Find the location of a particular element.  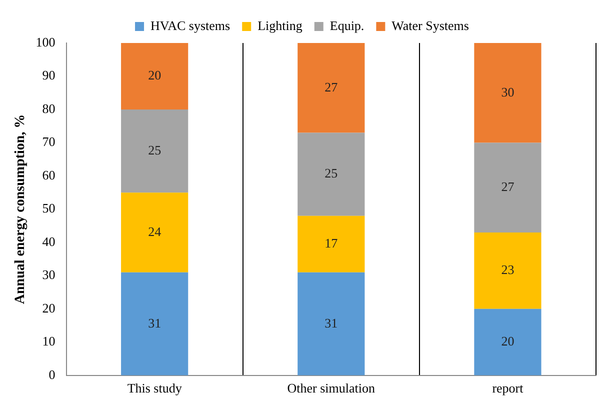

data-label: 23 is located at coordinates (507, 270).